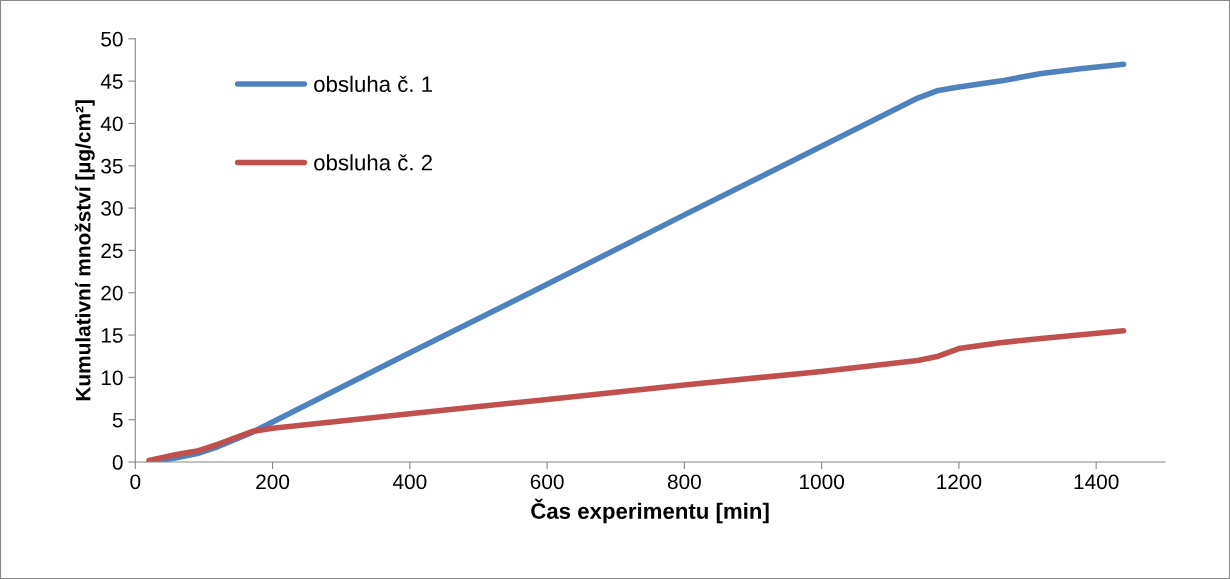 Image resolution: width=1230 pixels, height=579 pixels. I want to click on x-tick-label: 800, so click(684, 482).